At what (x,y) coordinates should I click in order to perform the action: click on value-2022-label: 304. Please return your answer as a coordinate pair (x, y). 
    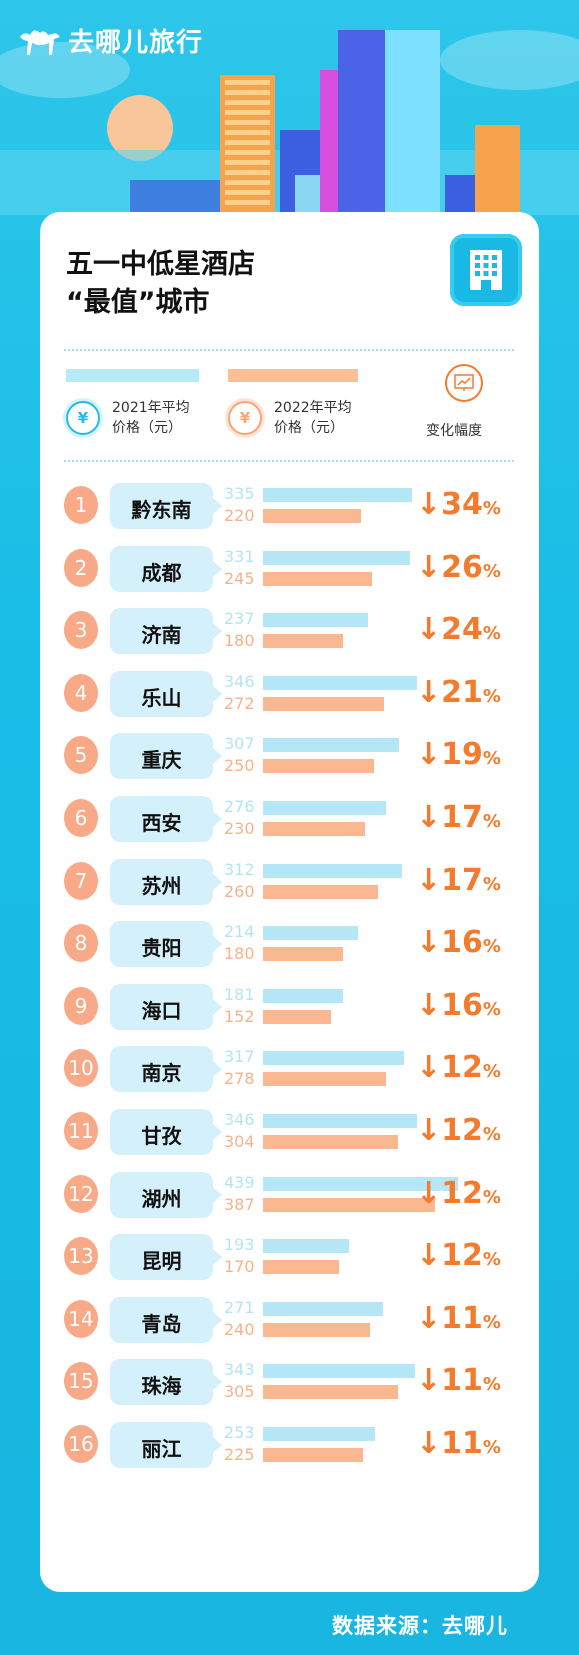
    Looking at the image, I should click on (239, 1141).